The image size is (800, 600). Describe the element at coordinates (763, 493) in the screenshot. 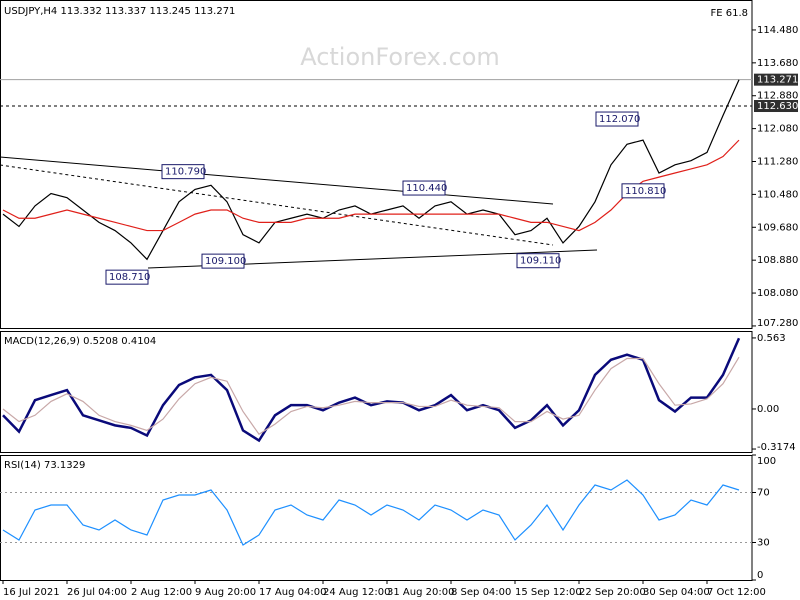

I see `y-tick-label: 70` at that location.